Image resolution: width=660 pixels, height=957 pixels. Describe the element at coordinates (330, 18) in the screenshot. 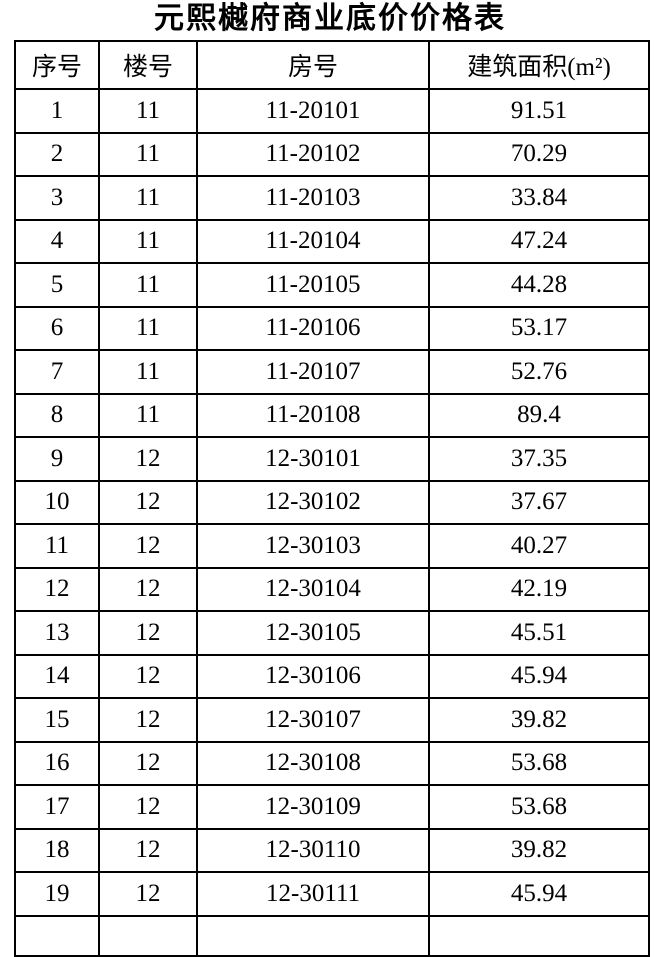

I see `page-title: 元熙樾府商业底价价格表` at that location.